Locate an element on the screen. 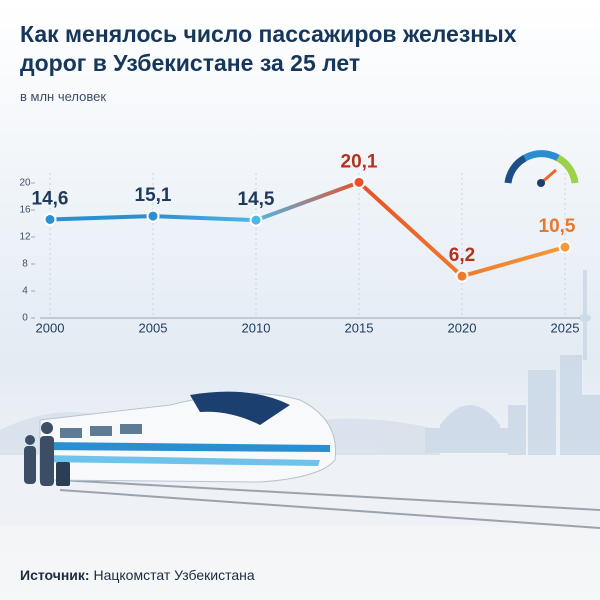  source-note: Источник: Нацкомстат Узбекистана is located at coordinates (137, 575).